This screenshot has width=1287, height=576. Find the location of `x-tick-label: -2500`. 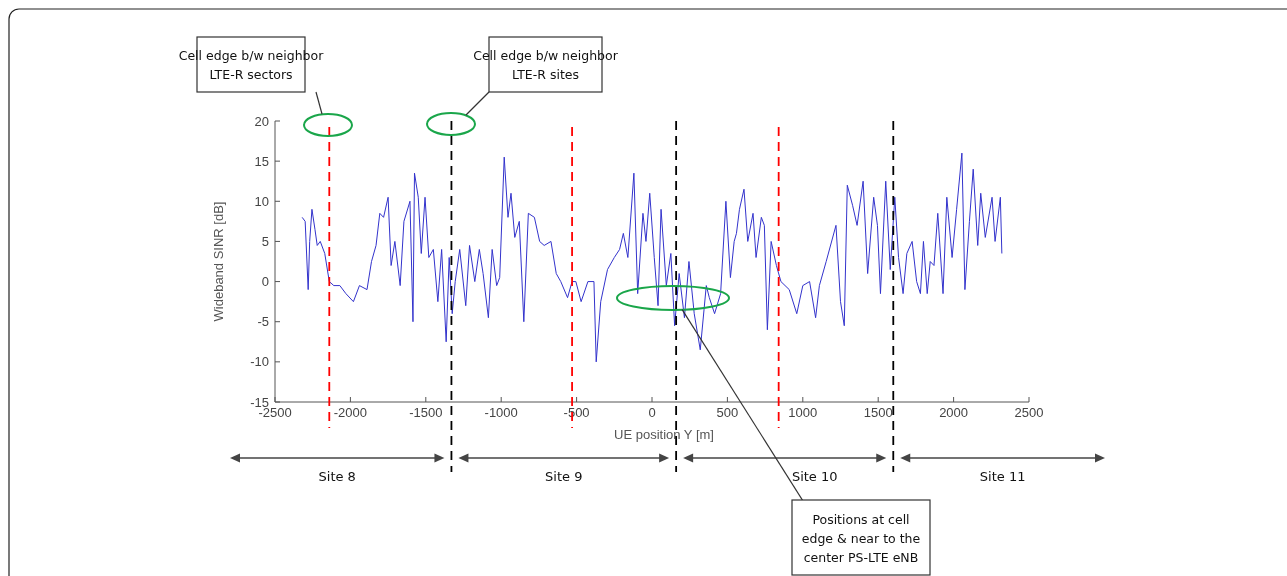

x-tick-label: -2500 is located at coordinates (275, 412).